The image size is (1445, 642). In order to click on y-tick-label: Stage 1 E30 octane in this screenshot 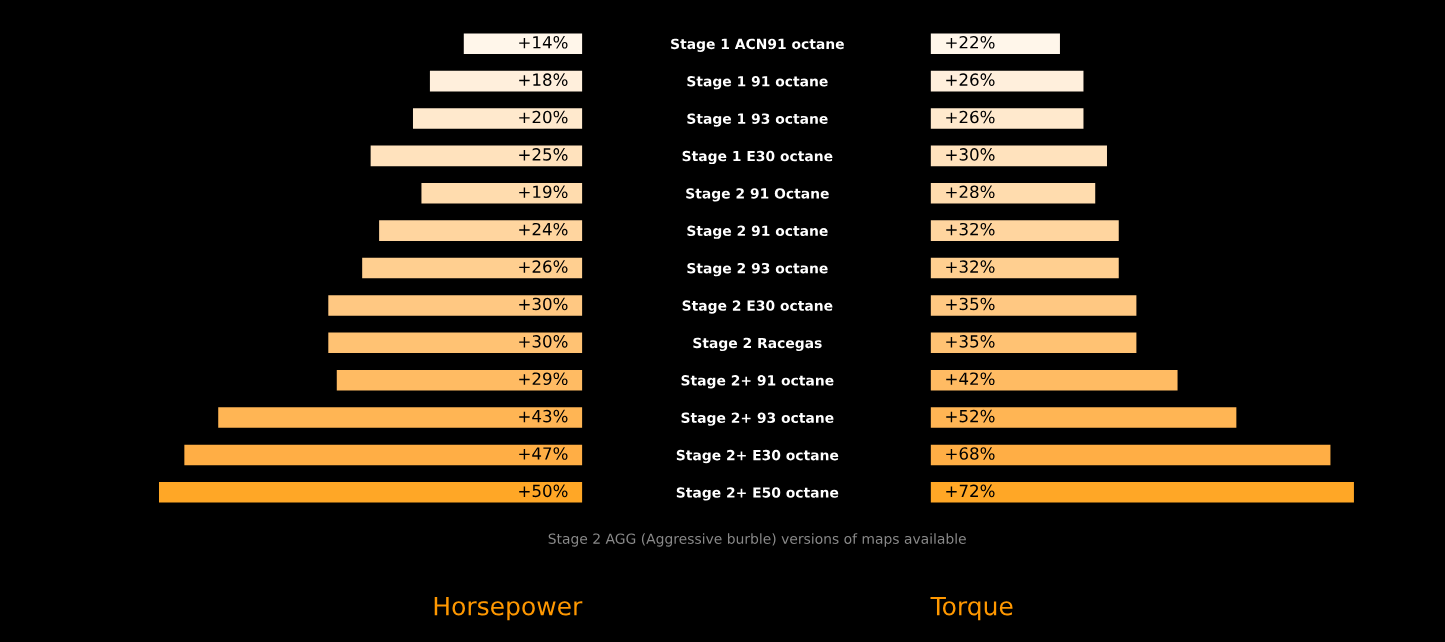, I will do `click(757, 157)`.